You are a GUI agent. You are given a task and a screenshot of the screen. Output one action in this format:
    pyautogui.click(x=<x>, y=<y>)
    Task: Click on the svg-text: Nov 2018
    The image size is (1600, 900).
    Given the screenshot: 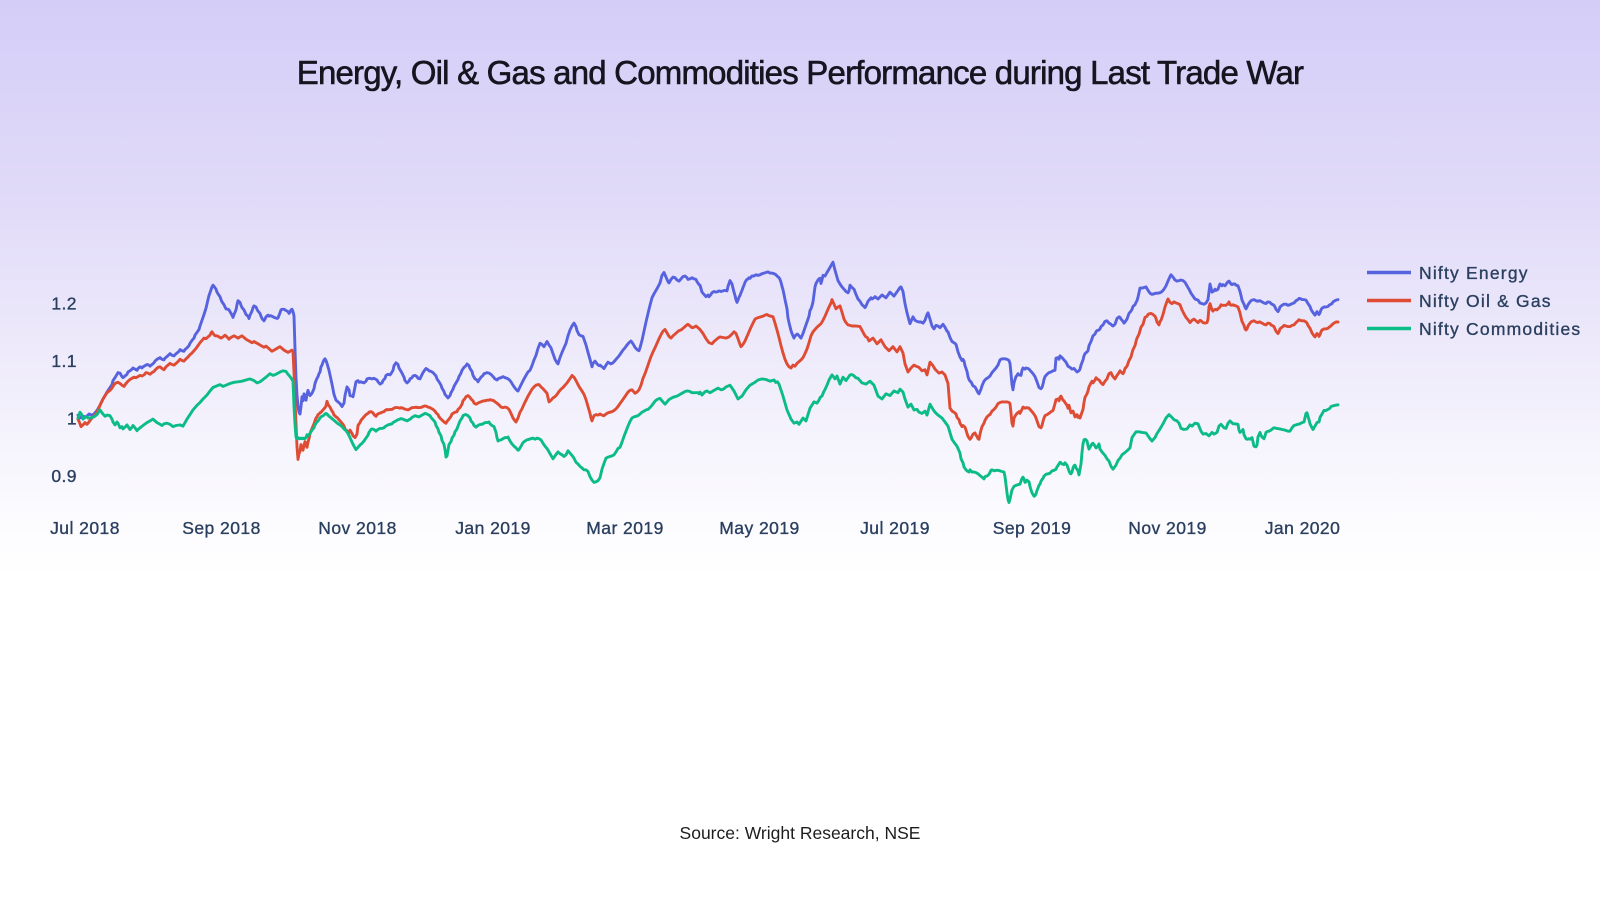 What is the action you would take?
    pyautogui.click(x=357, y=528)
    